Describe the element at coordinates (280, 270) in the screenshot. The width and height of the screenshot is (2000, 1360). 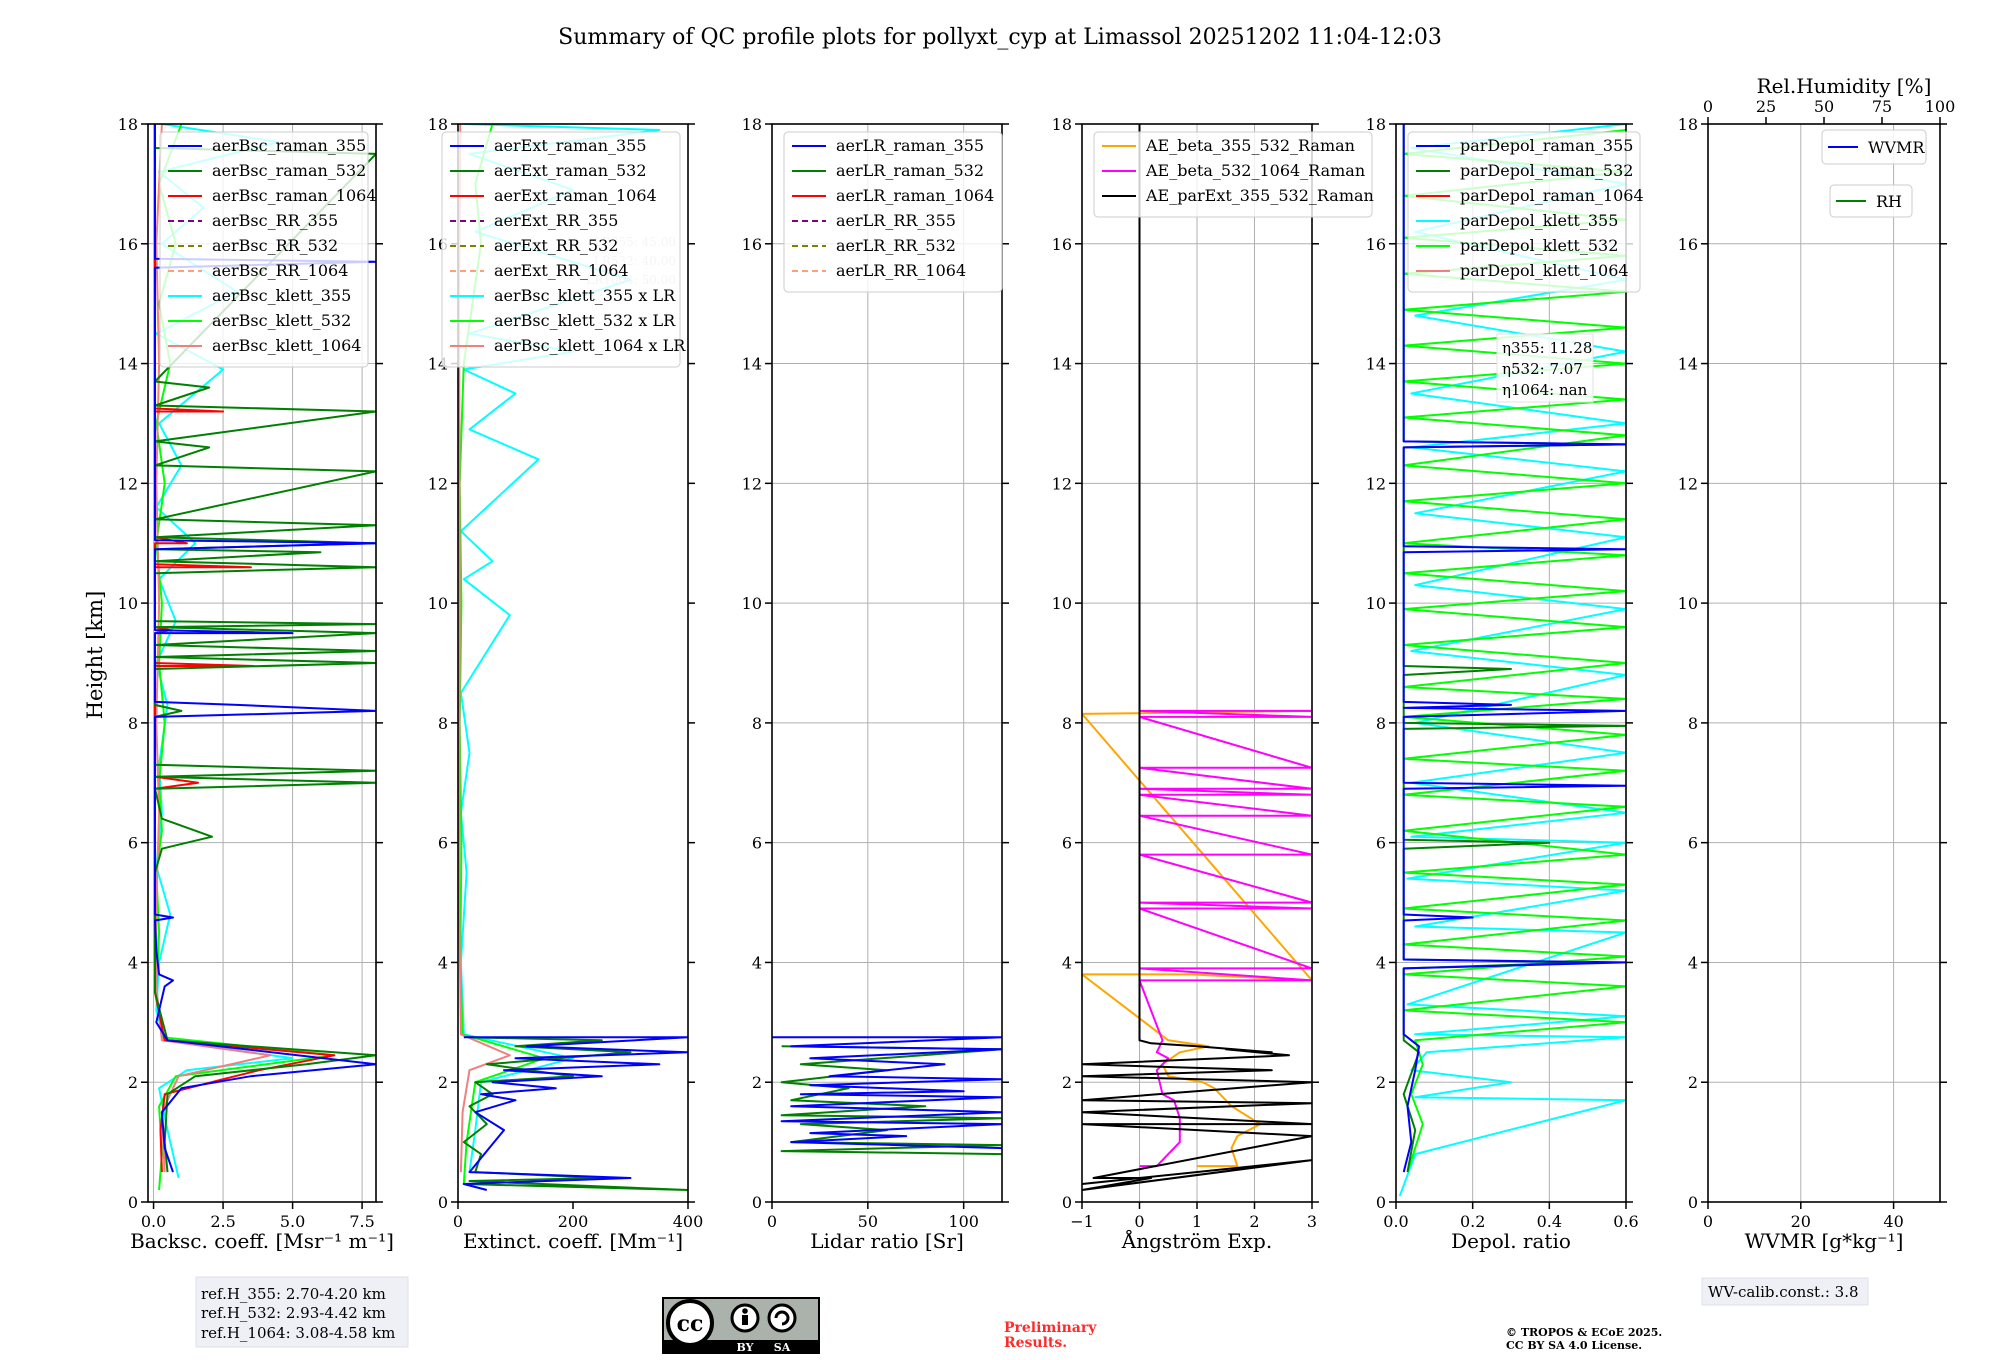
I see `legend-label-bsc-5: aerBsc_RR_1064` at that location.